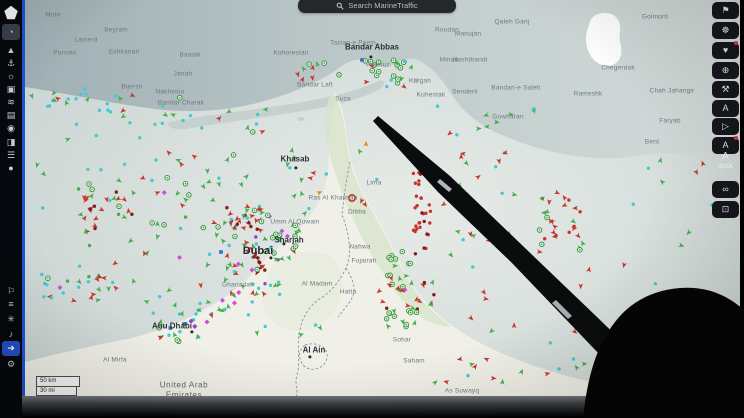 The height and width of the screenshot is (418, 744). Describe the element at coordinates (190, 55) in the screenshot. I see `town-label: Bastak` at that location.